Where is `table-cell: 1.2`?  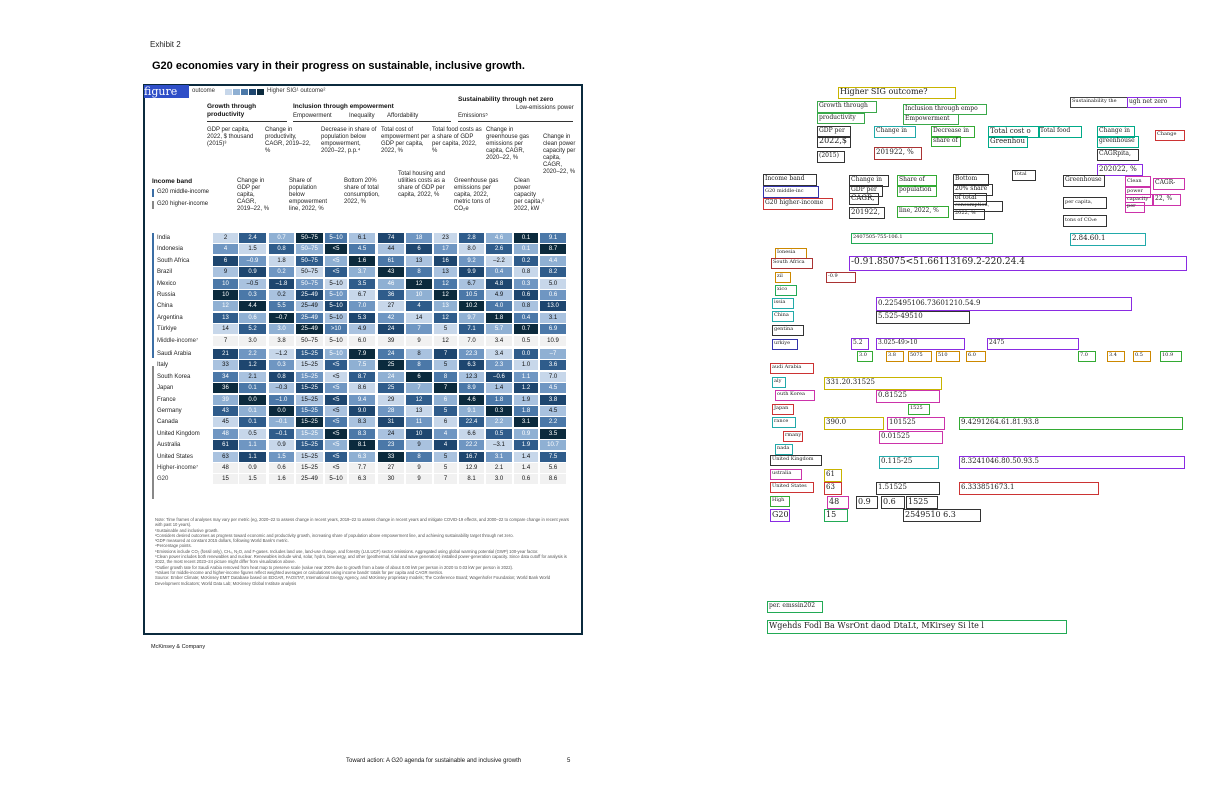 table-cell: 1.2 is located at coordinates (526, 388).